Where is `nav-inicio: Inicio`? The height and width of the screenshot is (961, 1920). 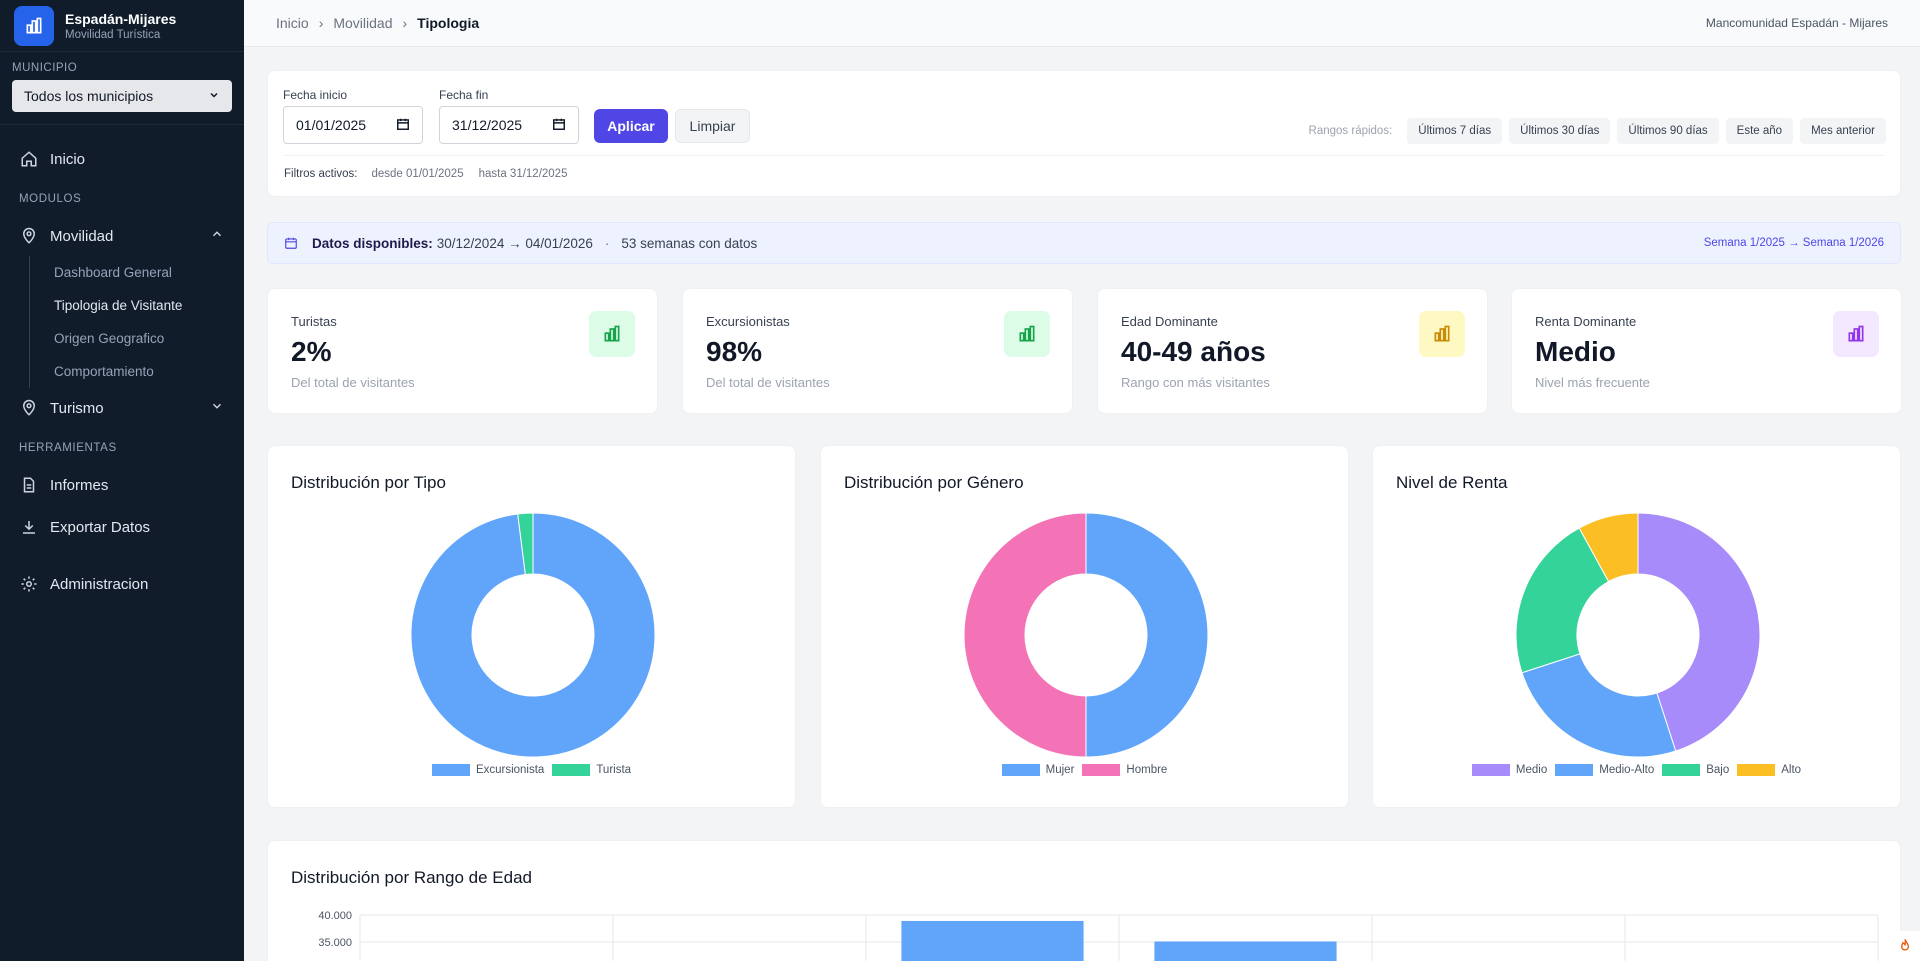 nav-inicio: Inicio is located at coordinates (122, 159).